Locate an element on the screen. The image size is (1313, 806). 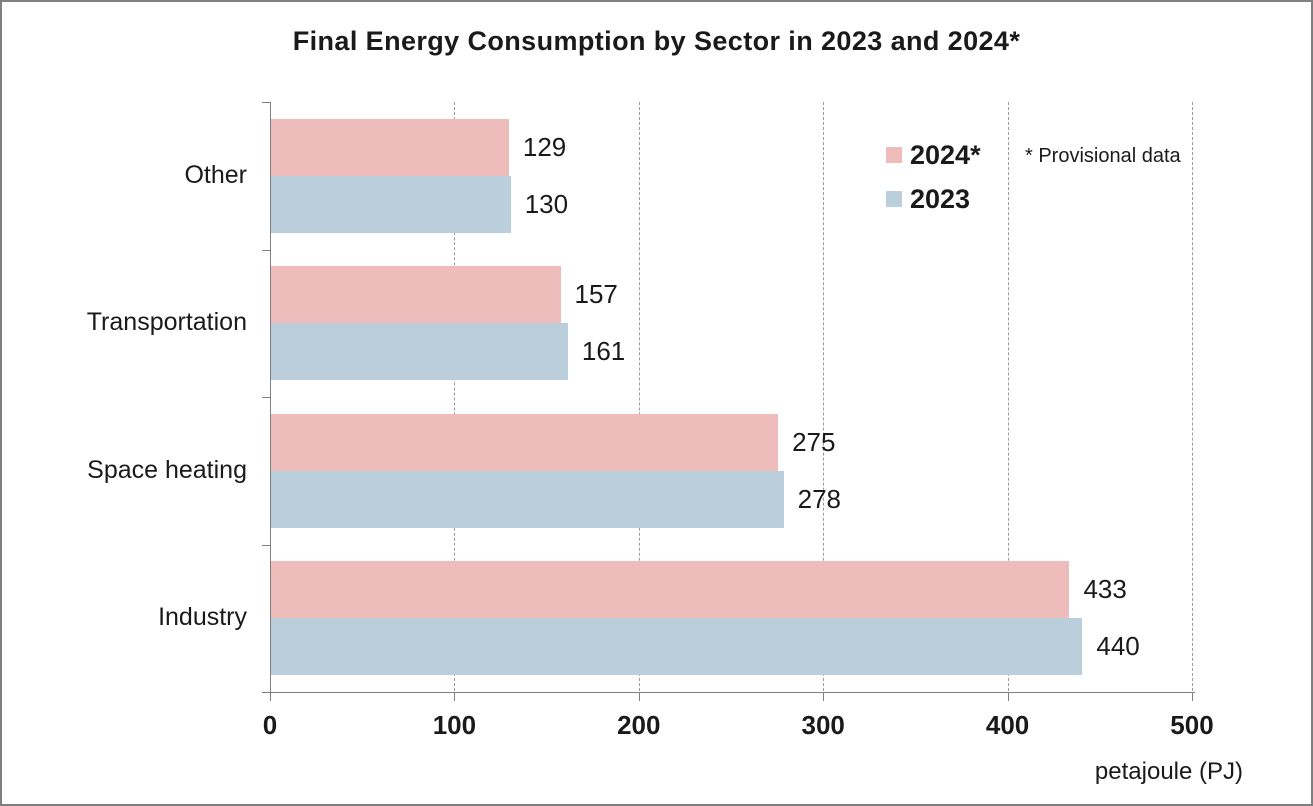
bar-2024-transportation is located at coordinates (416, 295).